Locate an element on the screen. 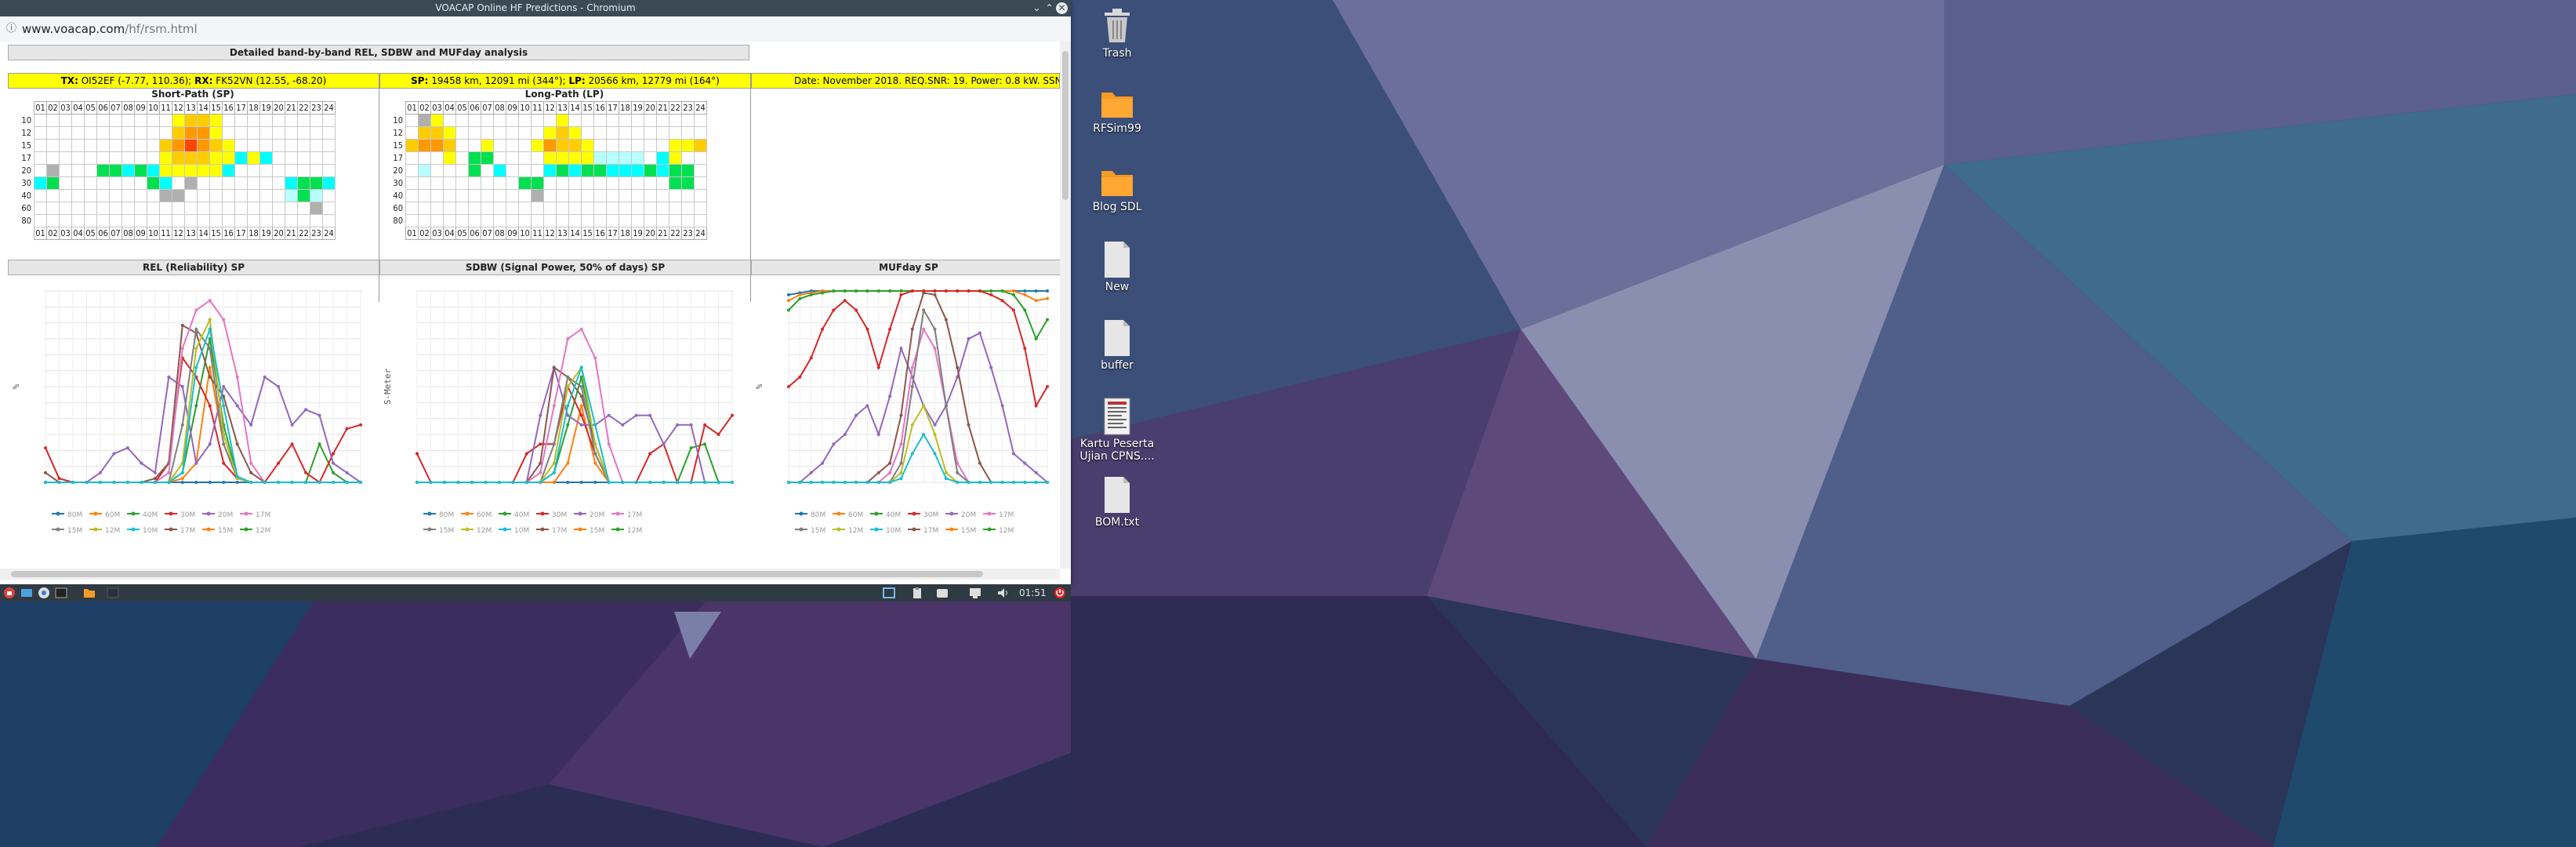 The height and width of the screenshot is (847, 2576). desktop-icon-bom-txt: BOM.txt is located at coordinates (1117, 502).